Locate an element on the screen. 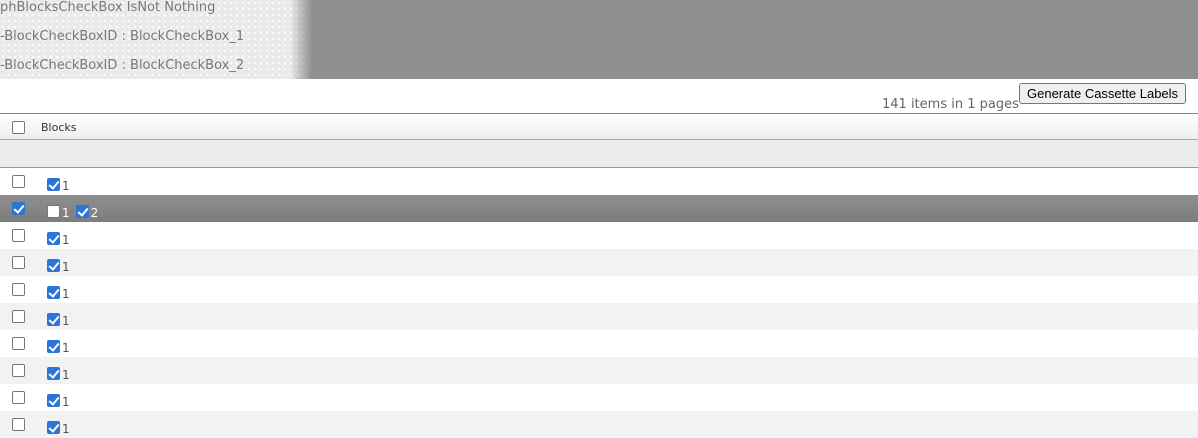 This screenshot has height=438, width=1198. column-header-blocks: Blocks is located at coordinates (59, 127).